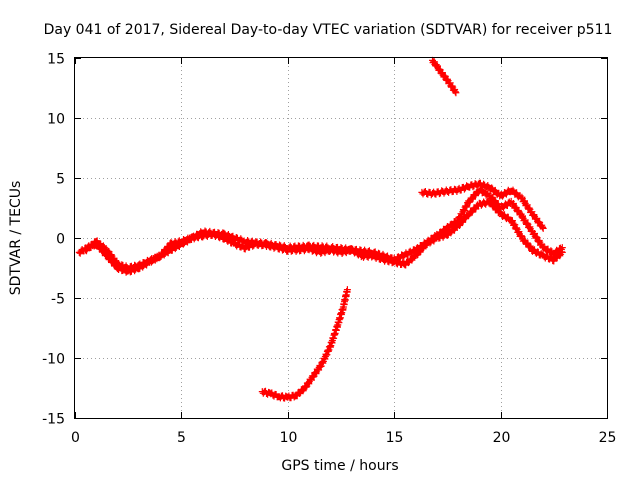 The image size is (640, 480). I want to click on y-tick-label: 10, so click(56, 120).